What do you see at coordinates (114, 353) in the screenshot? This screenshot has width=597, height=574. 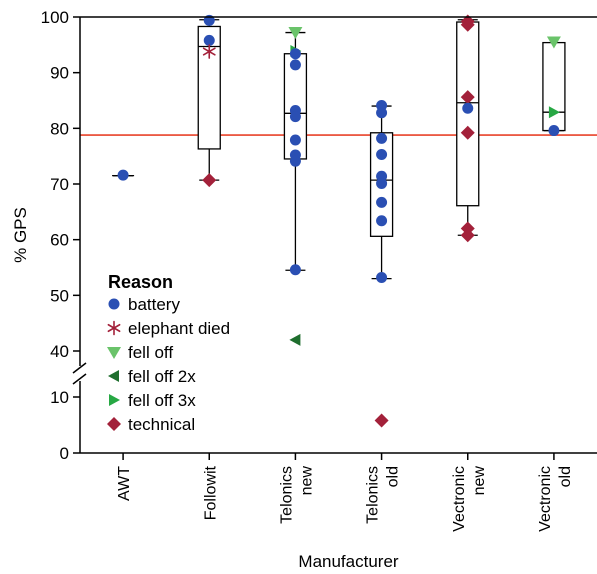 I see `legend-marker-fell-off` at bounding box center [114, 353].